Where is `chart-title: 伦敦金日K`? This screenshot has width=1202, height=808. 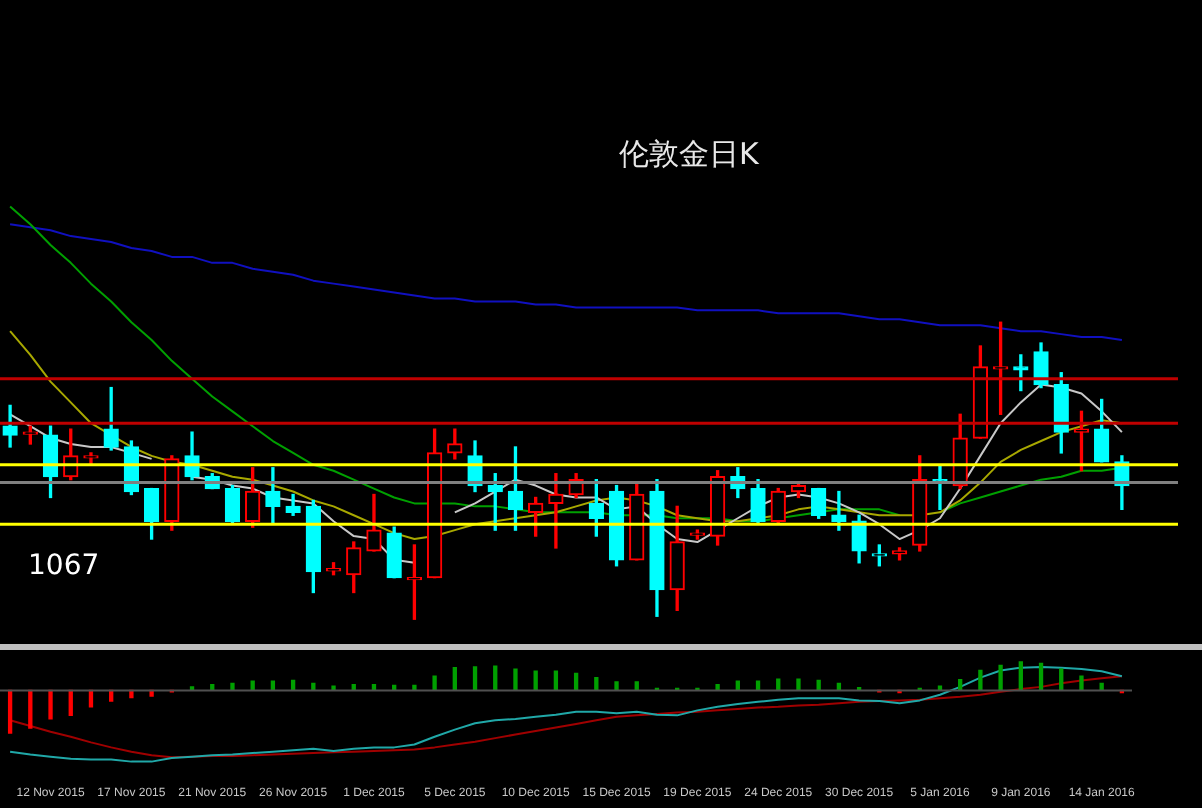
chart-title: 伦敦金日K is located at coordinates (689, 153).